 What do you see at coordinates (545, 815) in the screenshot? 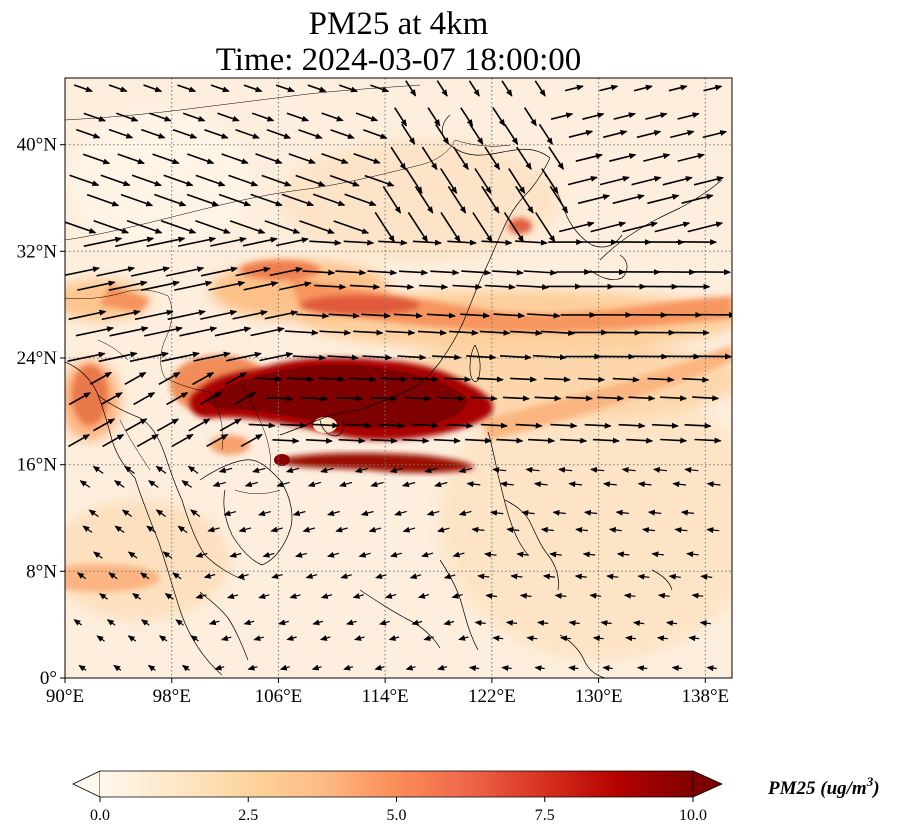
I see `colorbar-tick-label: 7.5` at bounding box center [545, 815].